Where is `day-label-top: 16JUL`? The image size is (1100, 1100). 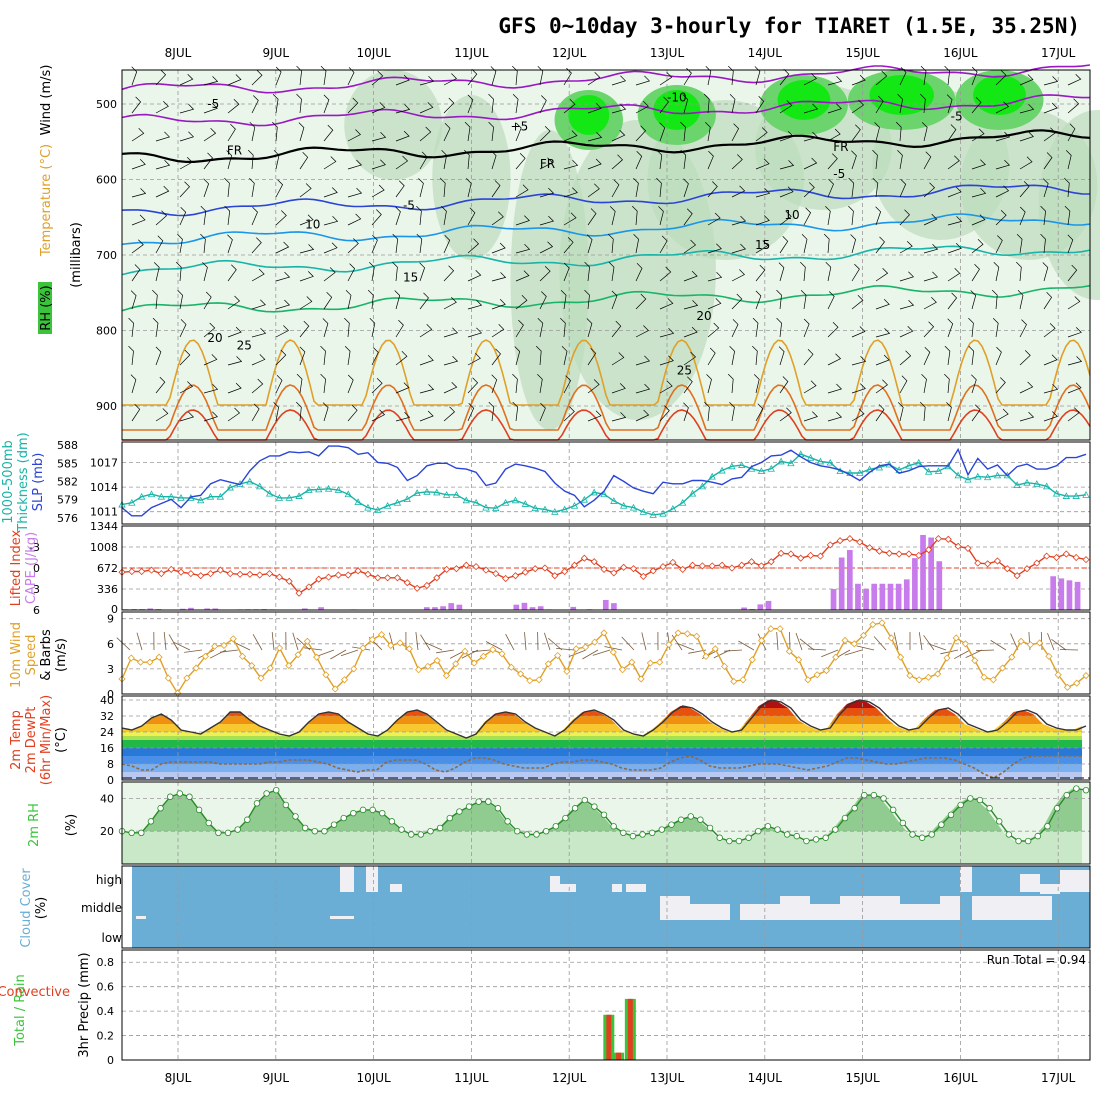
day-label-top: 16JUL is located at coordinates (960, 53).